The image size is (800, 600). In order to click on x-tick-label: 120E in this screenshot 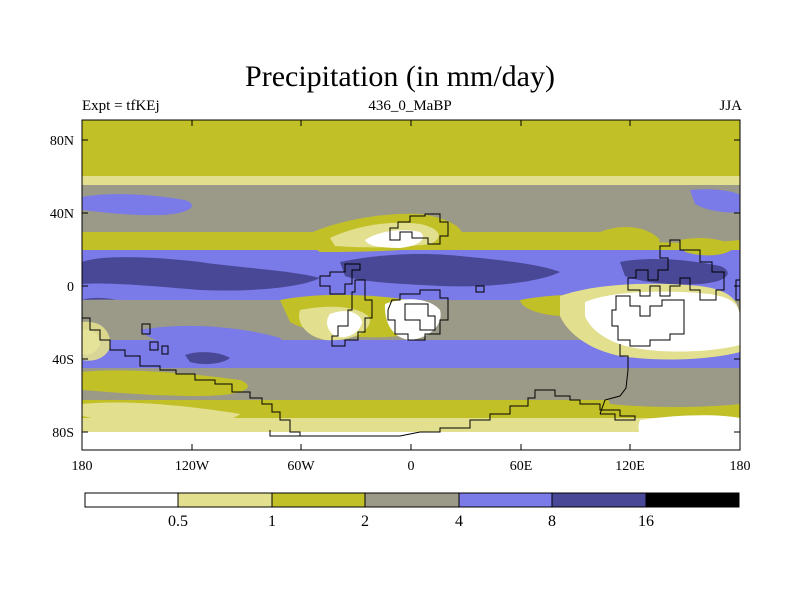, I will do `click(630, 466)`.